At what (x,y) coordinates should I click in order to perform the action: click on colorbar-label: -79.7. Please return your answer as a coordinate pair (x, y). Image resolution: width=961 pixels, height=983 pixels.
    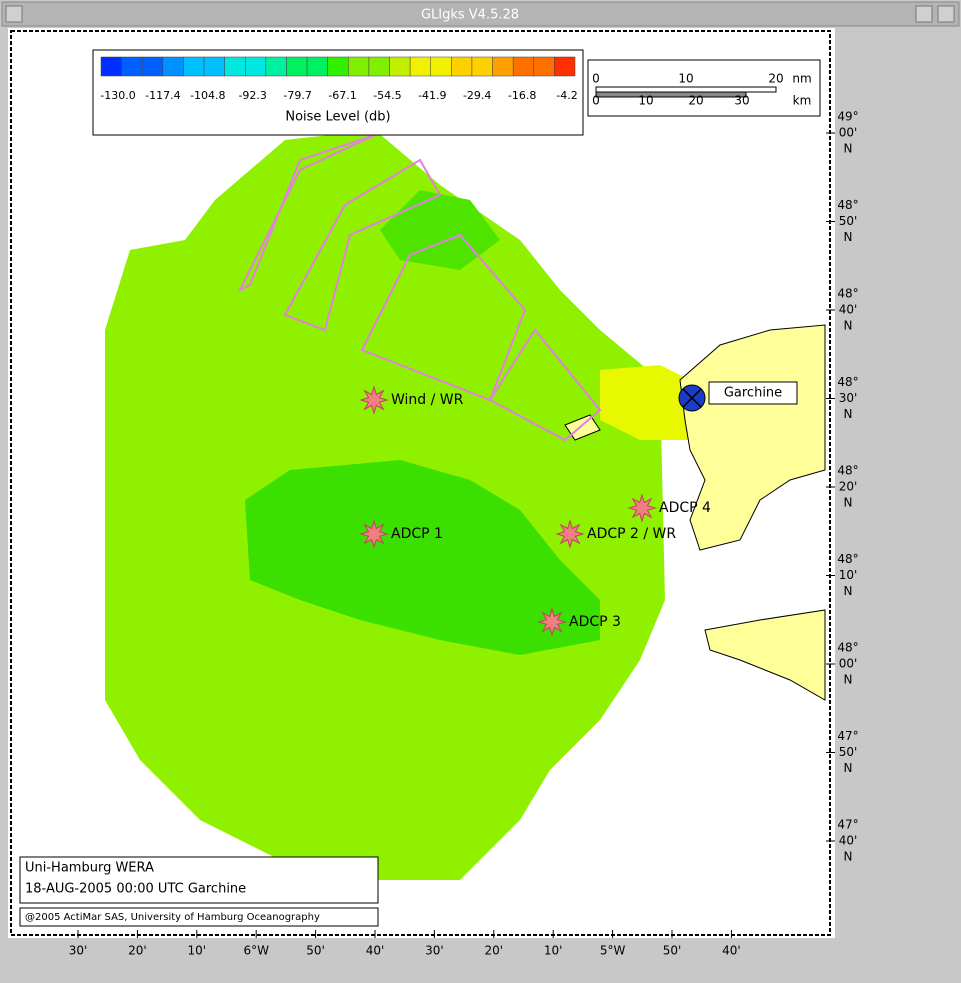
    Looking at the image, I should click on (297, 95).